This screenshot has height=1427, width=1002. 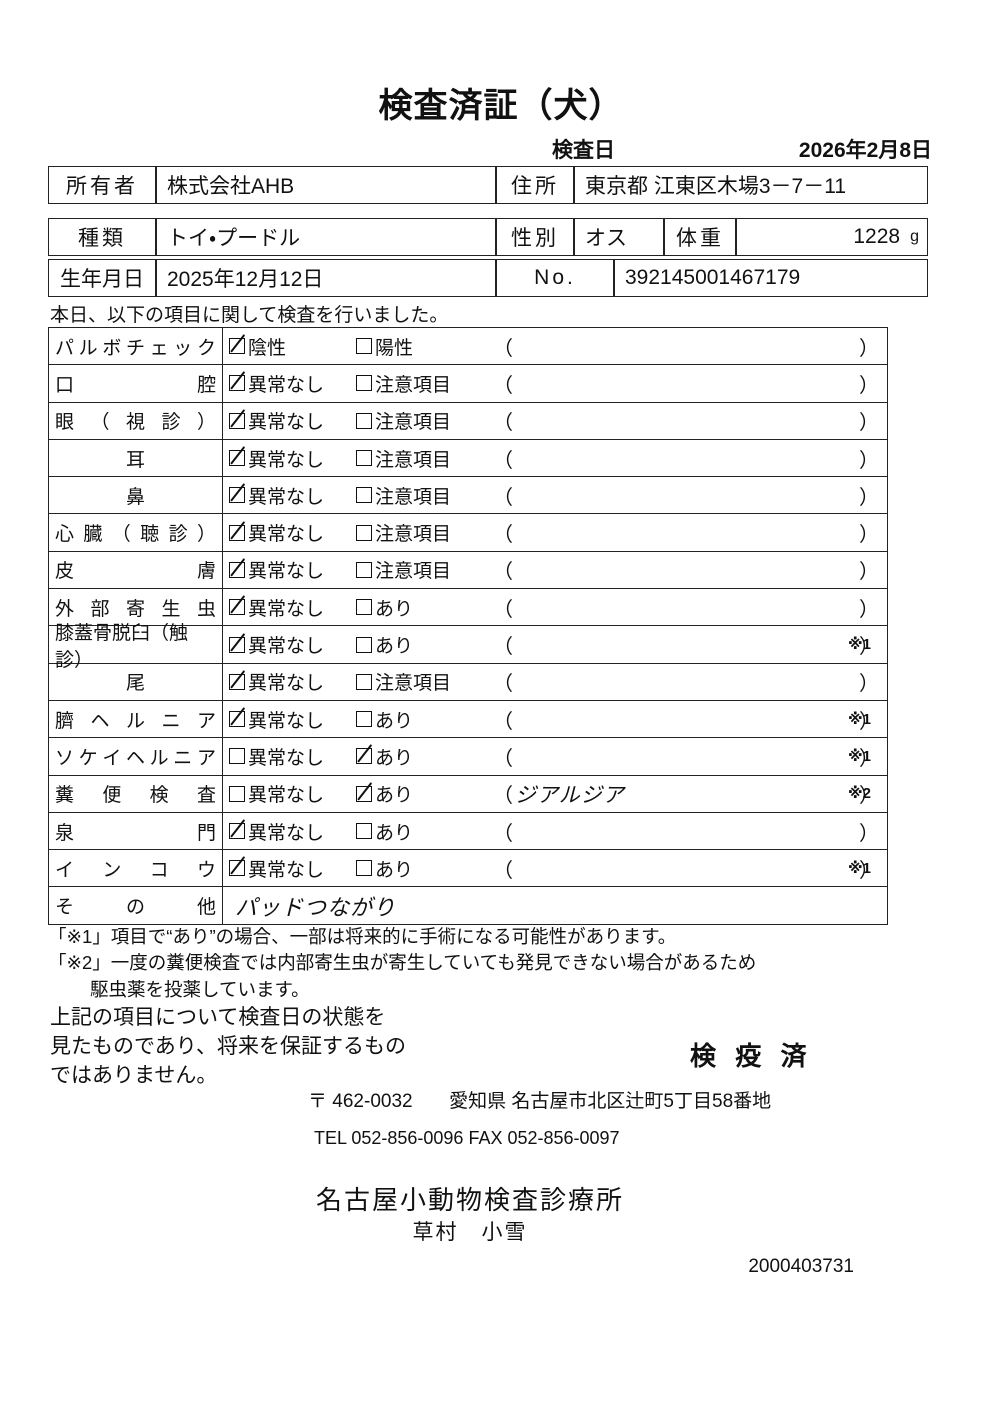 What do you see at coordinates (218, 1017) in the screenshot?
I see `disclaimer-line-1: 上記の項目について検査日の状態を` at bounding box center [218, 1017].